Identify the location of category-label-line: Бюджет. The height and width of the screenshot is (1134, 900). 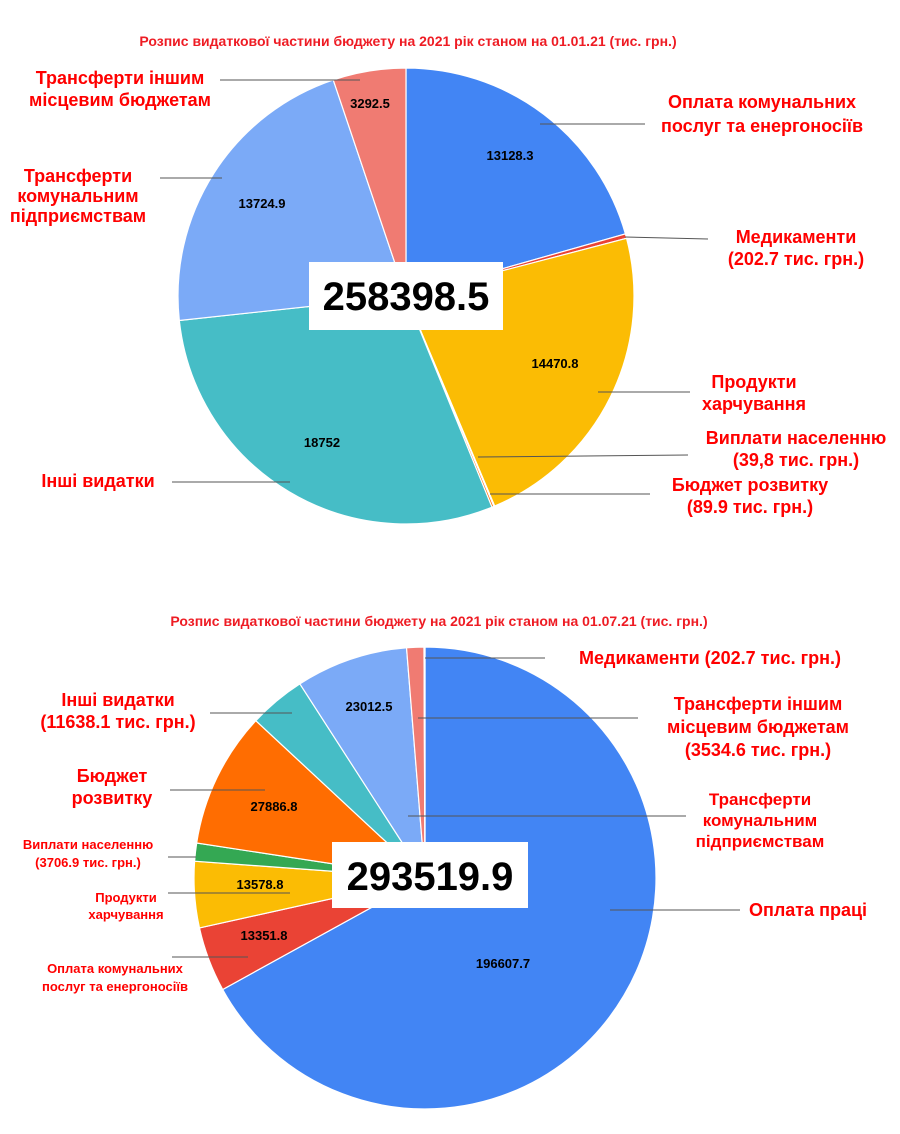
(112, 776).